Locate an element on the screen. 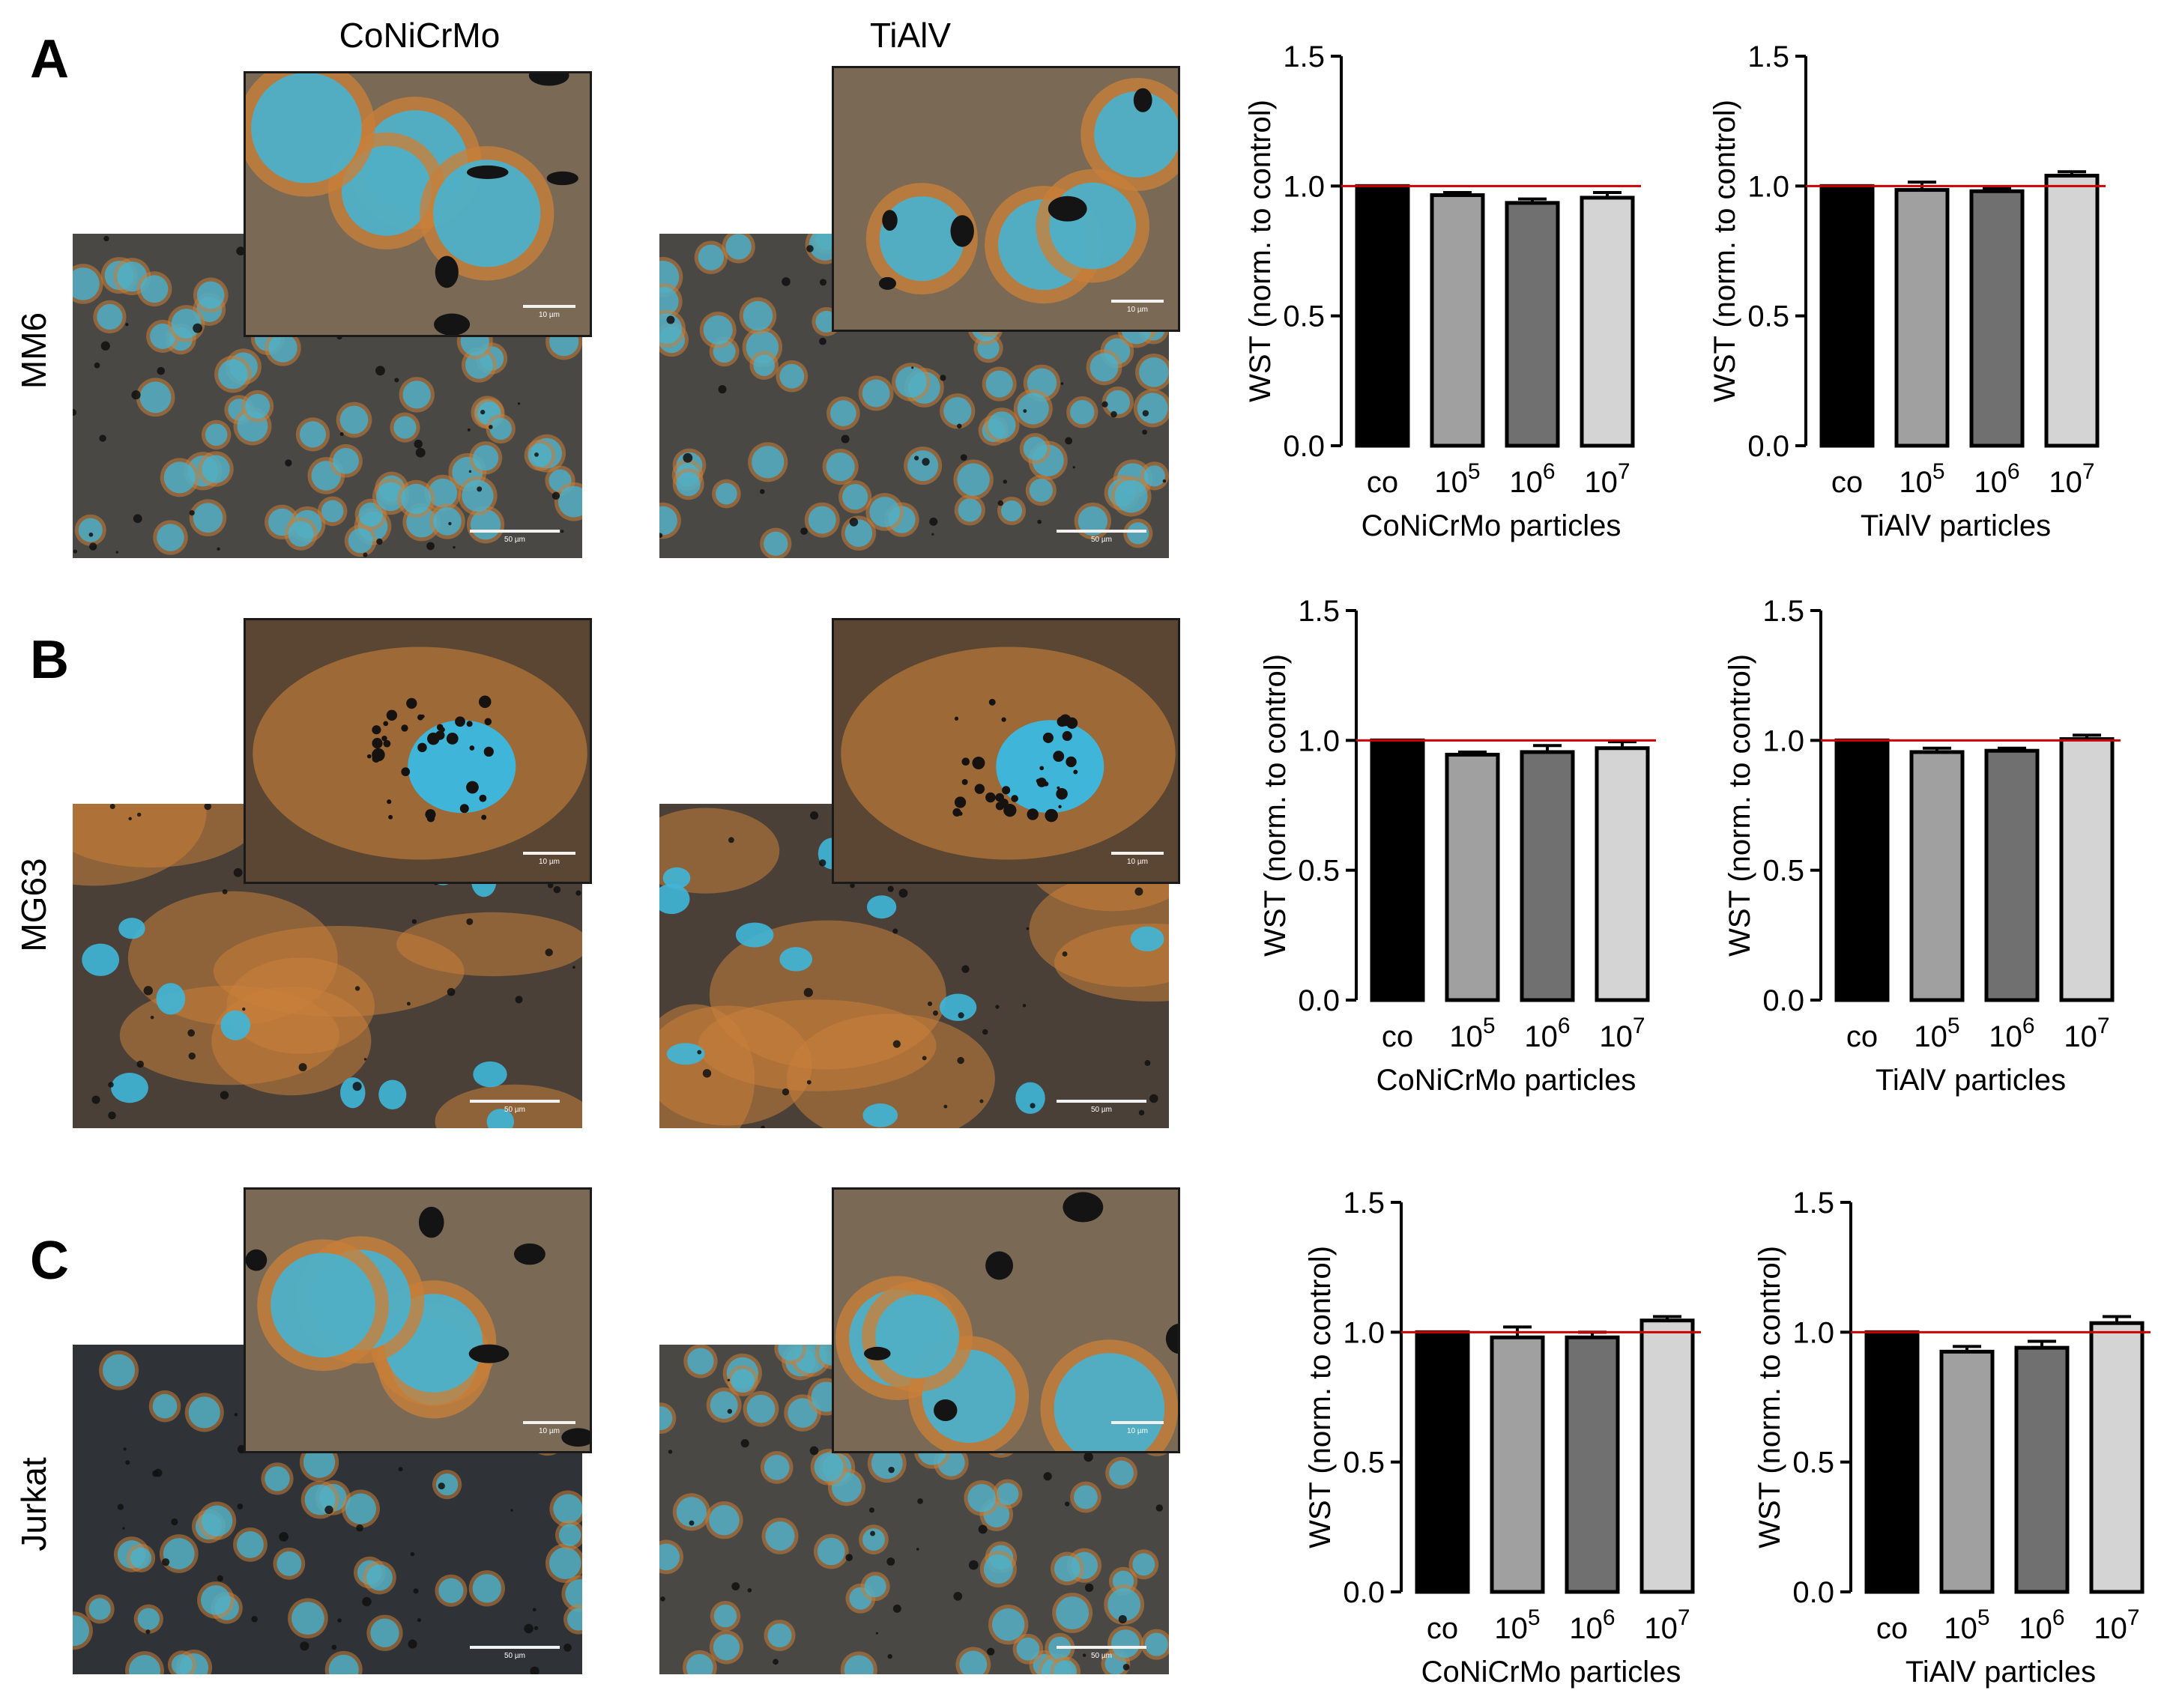 The image size is (2170, 1708). micrograph-inset-c-tialv: 10 µm is located at coordinates (1006, 1320).